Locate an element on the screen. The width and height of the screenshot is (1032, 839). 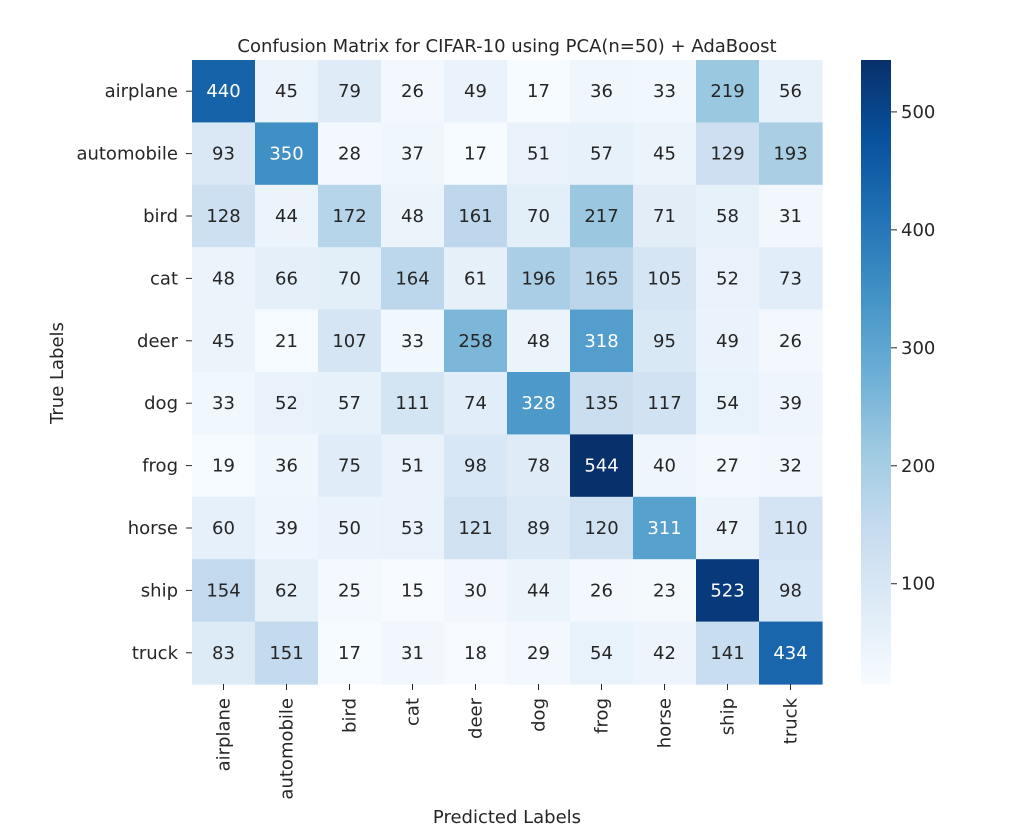
x-tick-label: cat is located at coordinates (413, 712).